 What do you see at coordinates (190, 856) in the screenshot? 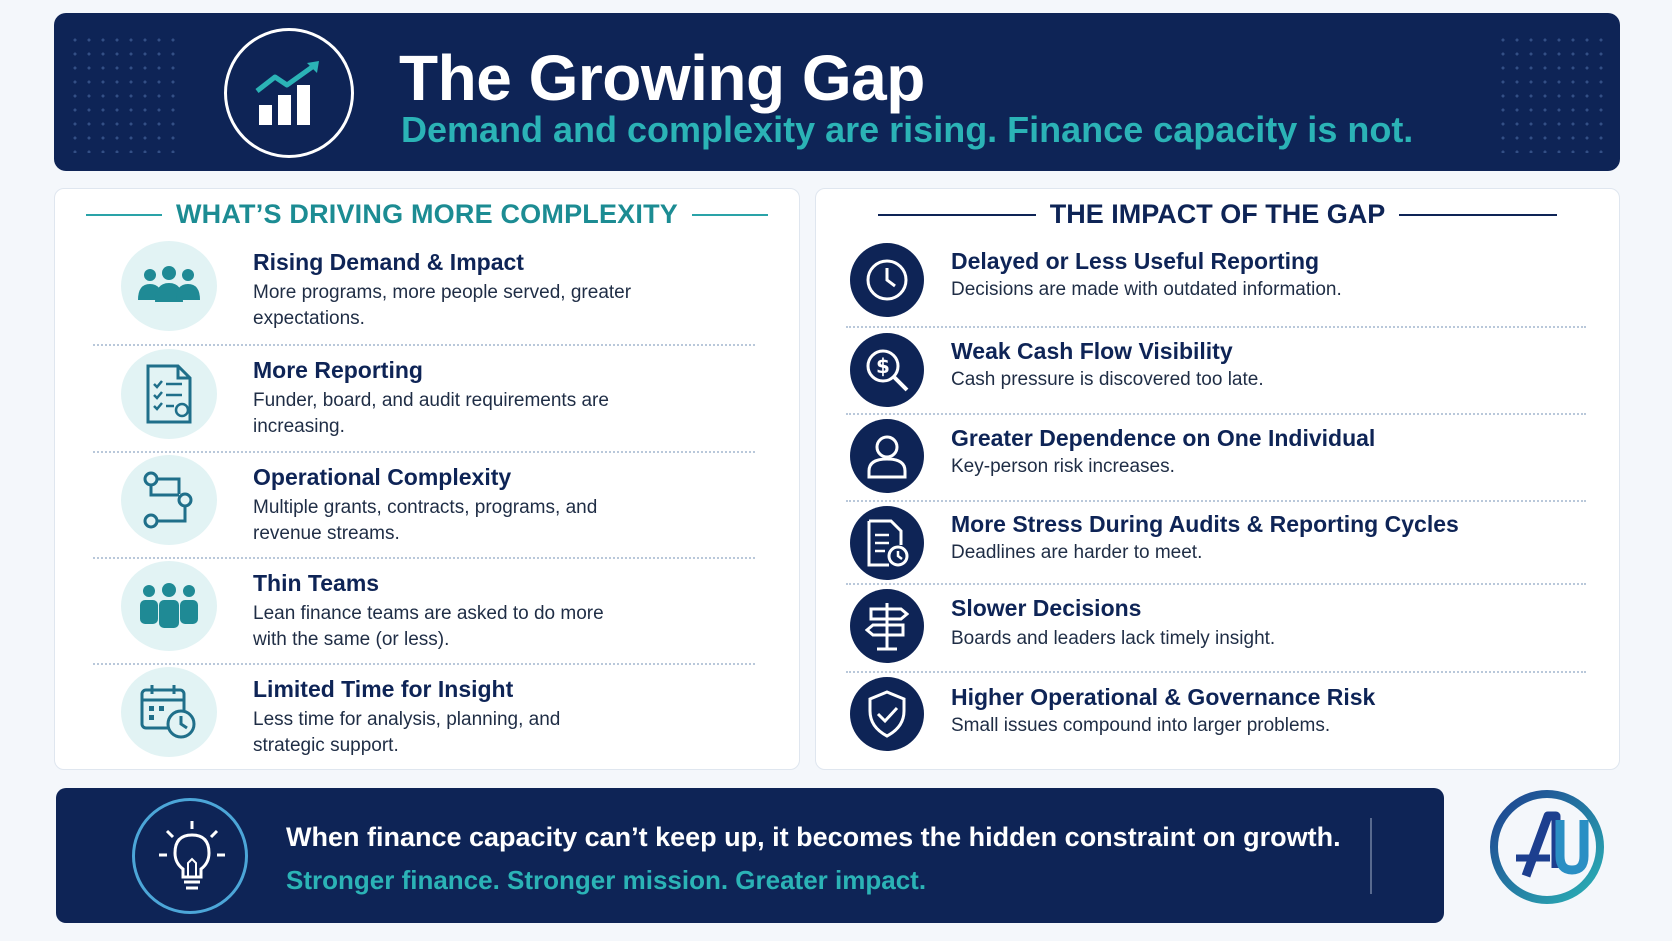
I see `lightbulb-icon` at bounding box center [190, 856].